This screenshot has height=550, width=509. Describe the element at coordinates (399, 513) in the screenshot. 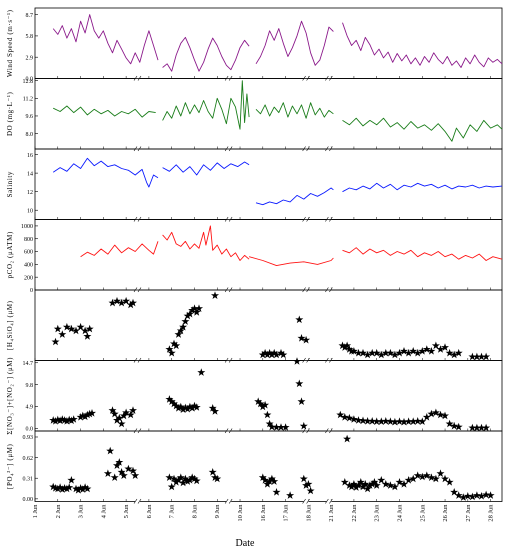

I see `x-tick-label: 24 Jun` at that location.